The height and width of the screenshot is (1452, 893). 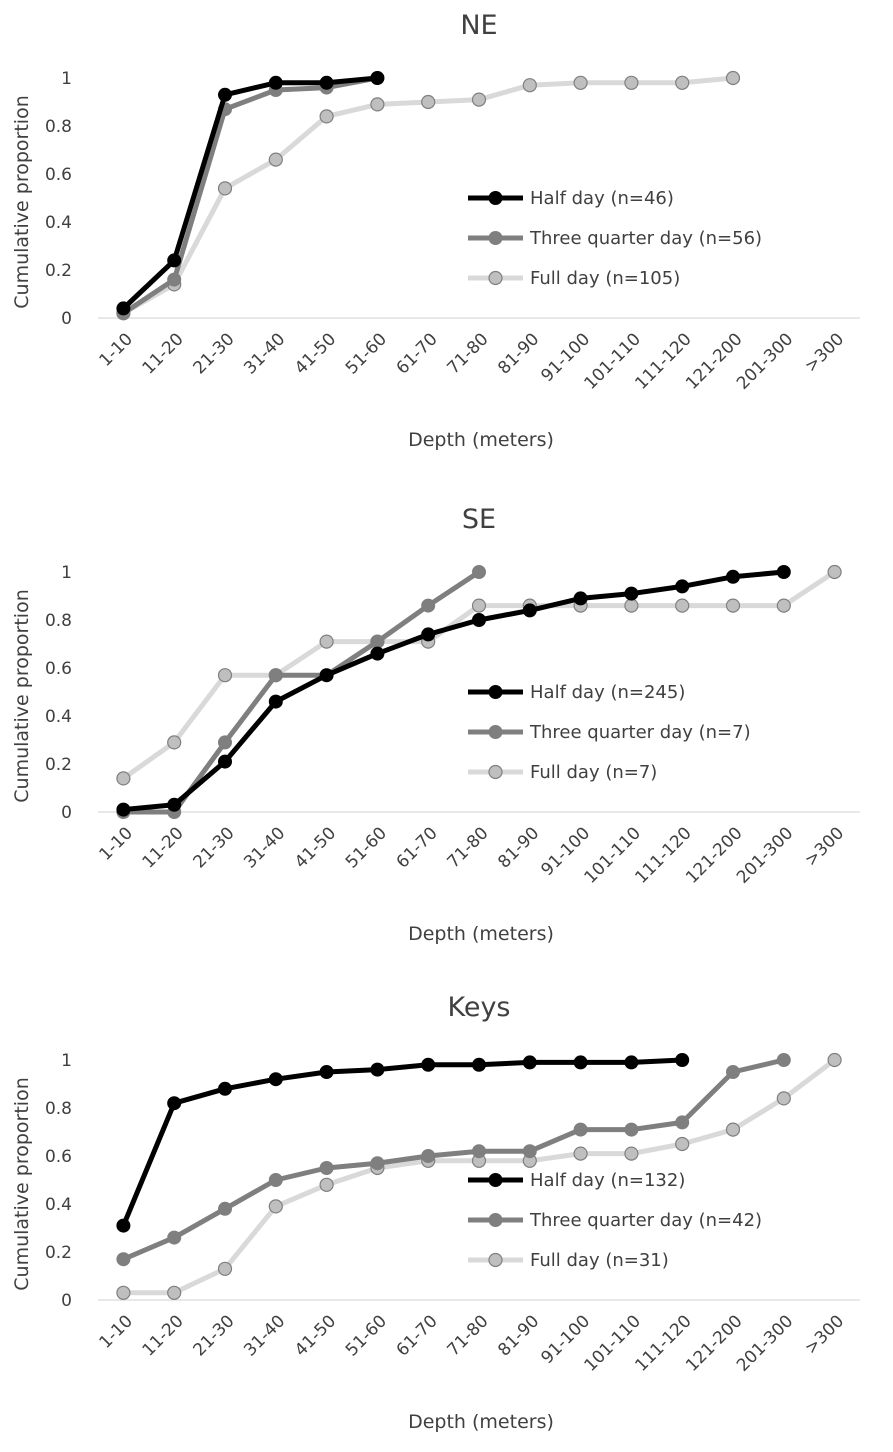 What do you see at coordinates (640, 732) in the screenshot?
I see `legend-label: Three quarter day (n=7)` at bounding box center [640, 732].